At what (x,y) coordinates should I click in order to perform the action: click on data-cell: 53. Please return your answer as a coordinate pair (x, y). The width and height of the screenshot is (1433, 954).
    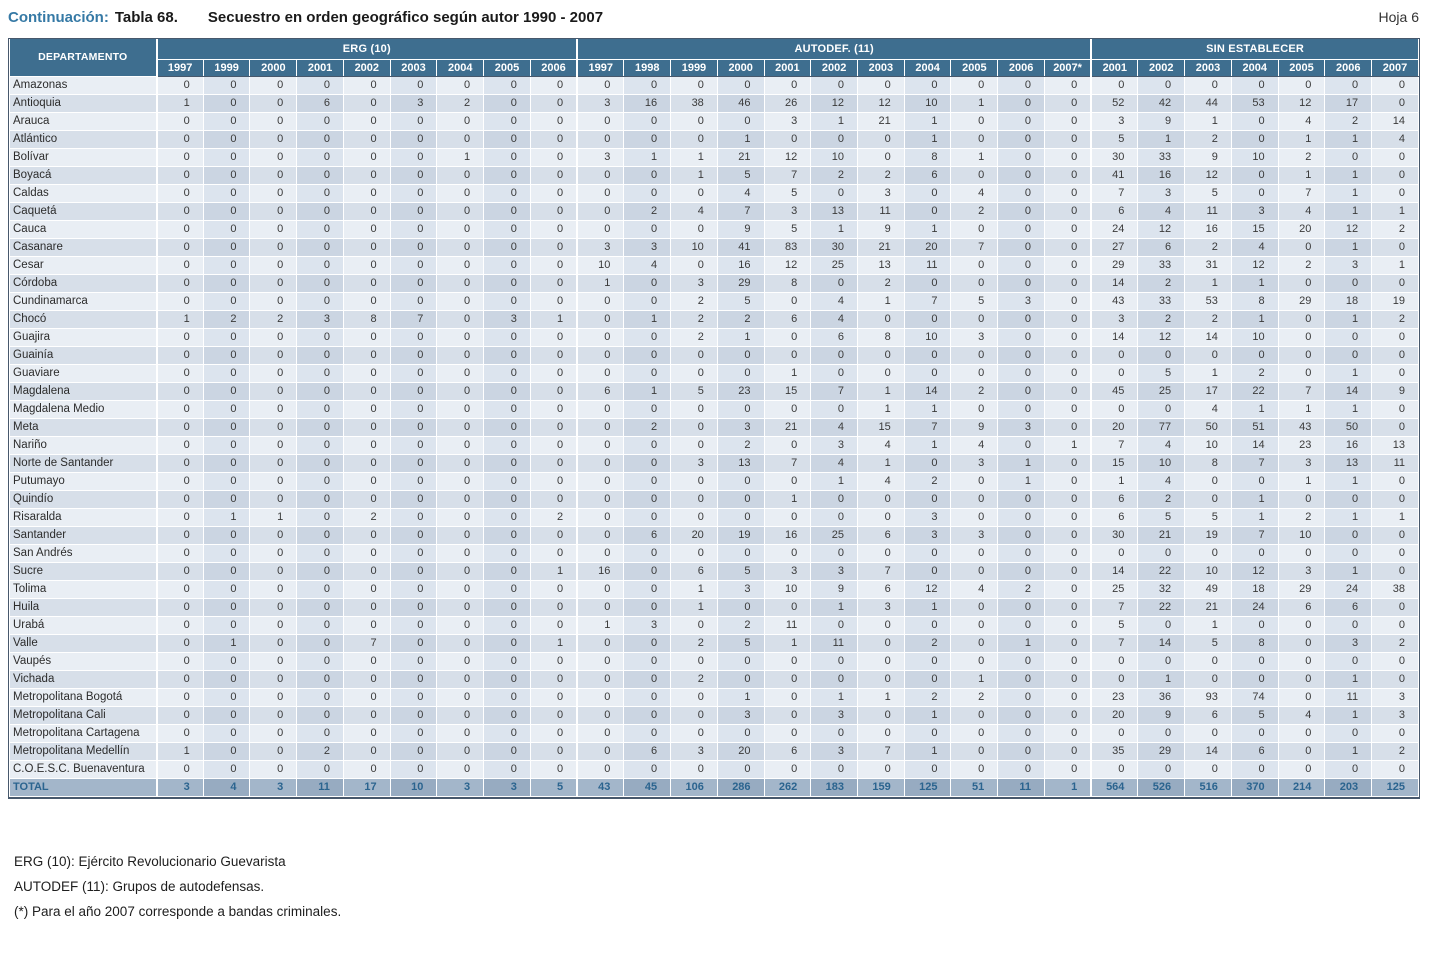
    Looking at the image, I should click on (1208, 301).